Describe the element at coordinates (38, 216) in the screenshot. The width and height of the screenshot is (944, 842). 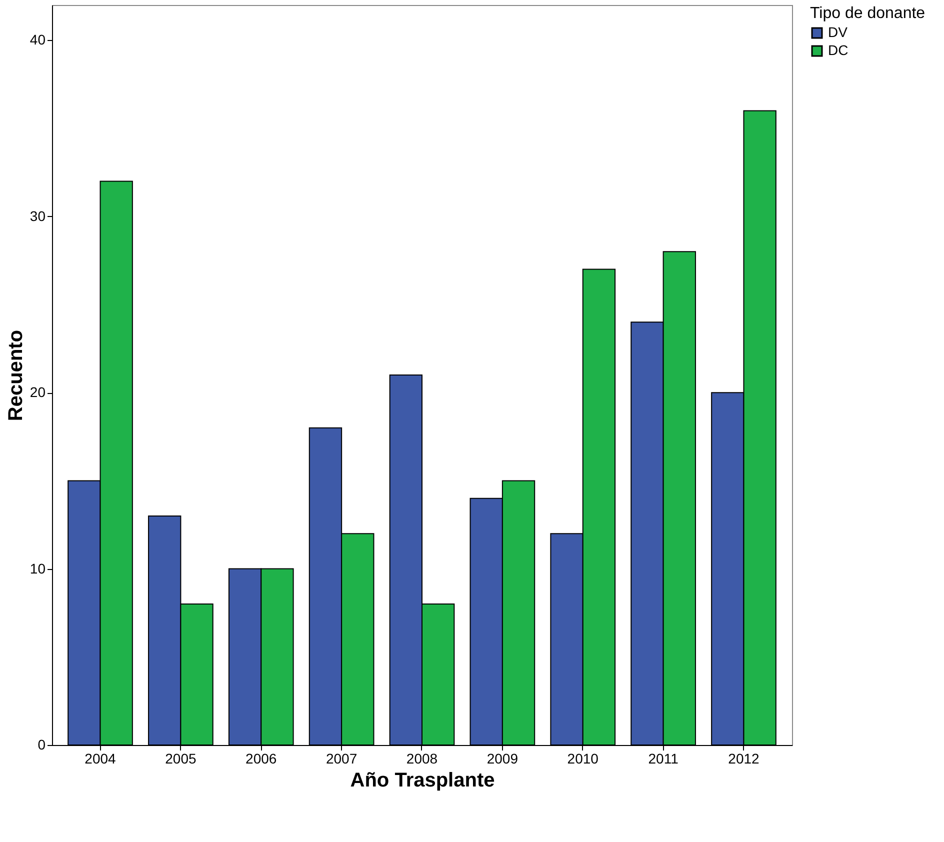
I see `y-tick-label: 30` at that location.